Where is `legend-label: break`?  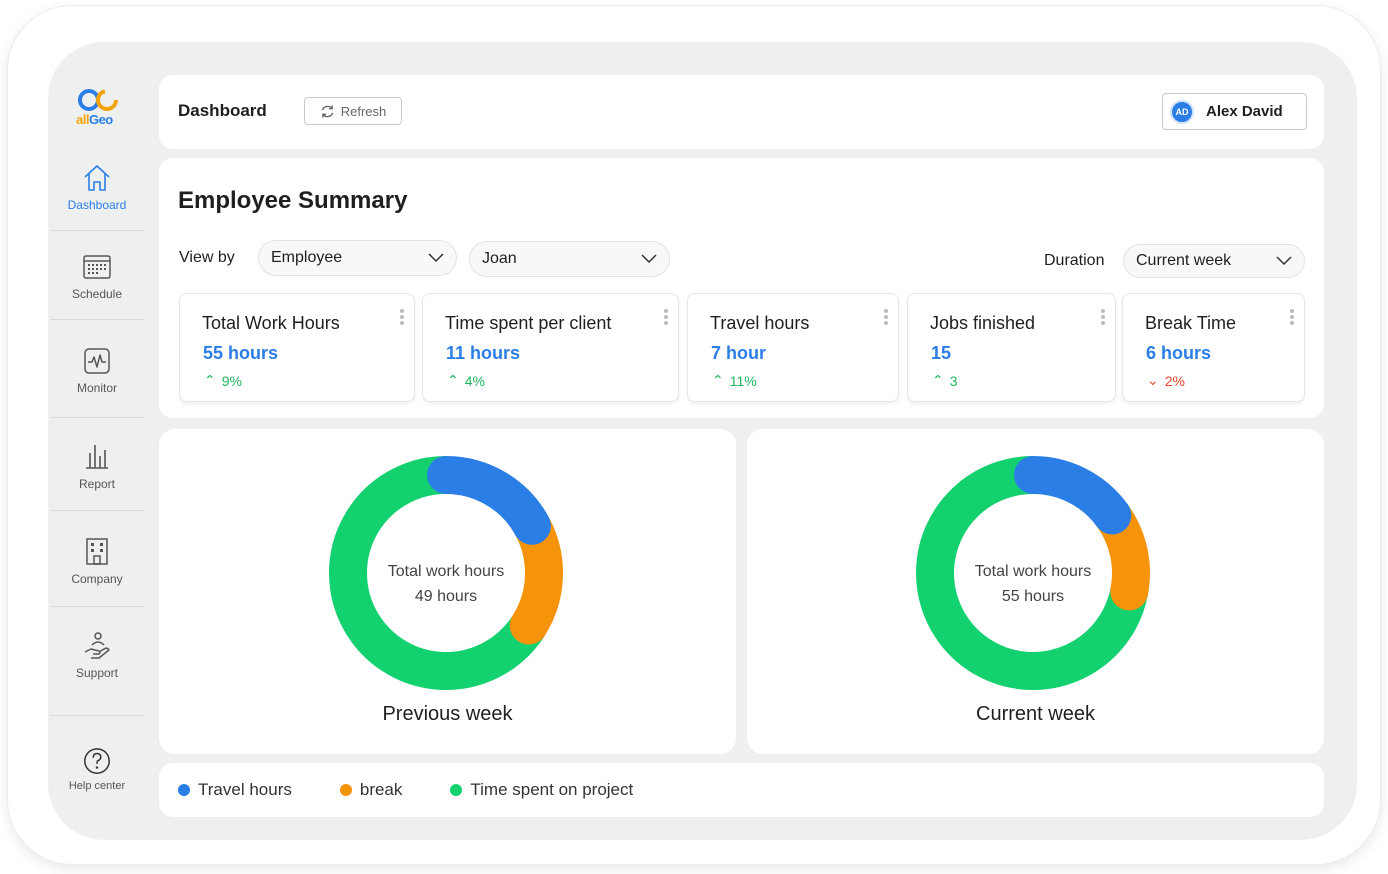
legend-label: break is located at coordinates (381, 789).